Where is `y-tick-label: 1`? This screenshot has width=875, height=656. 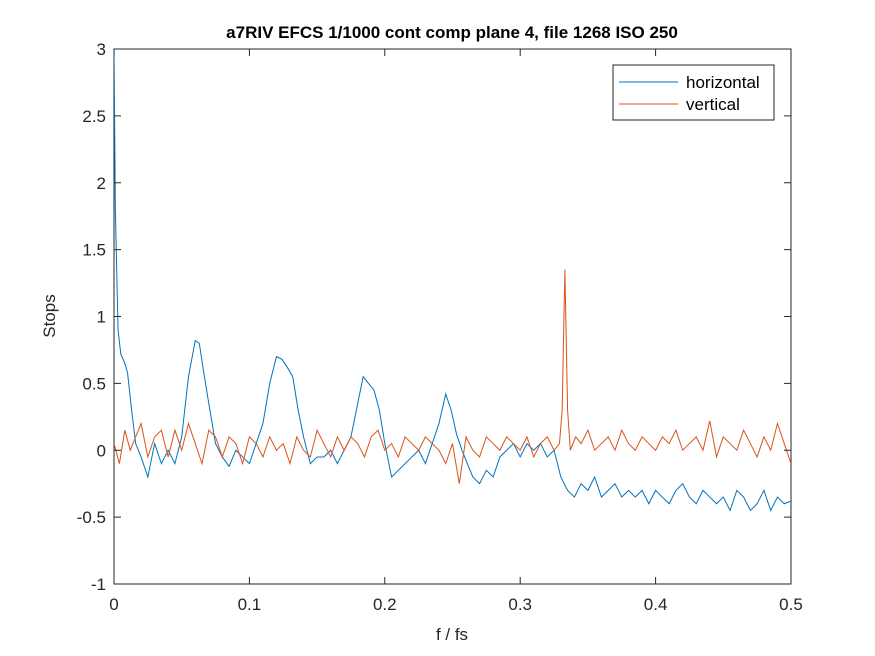 y-tick-label: 1 is located at coordinates (101, 317).